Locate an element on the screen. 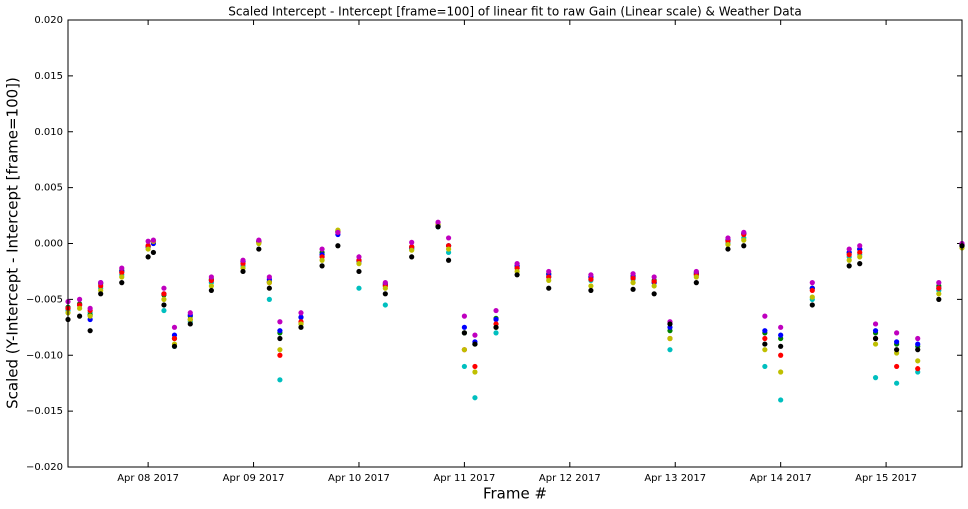 This screenshot has width=968, height=509. y-tick-label: −0.005 is located at coordinates (44, 299).